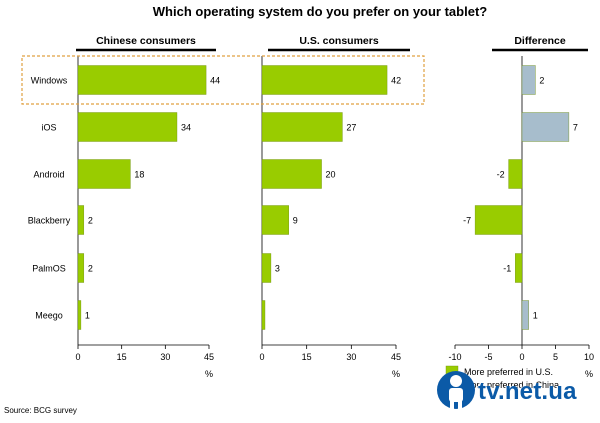  I want to click on legend-label: More preferred in China, so click(511, 385).